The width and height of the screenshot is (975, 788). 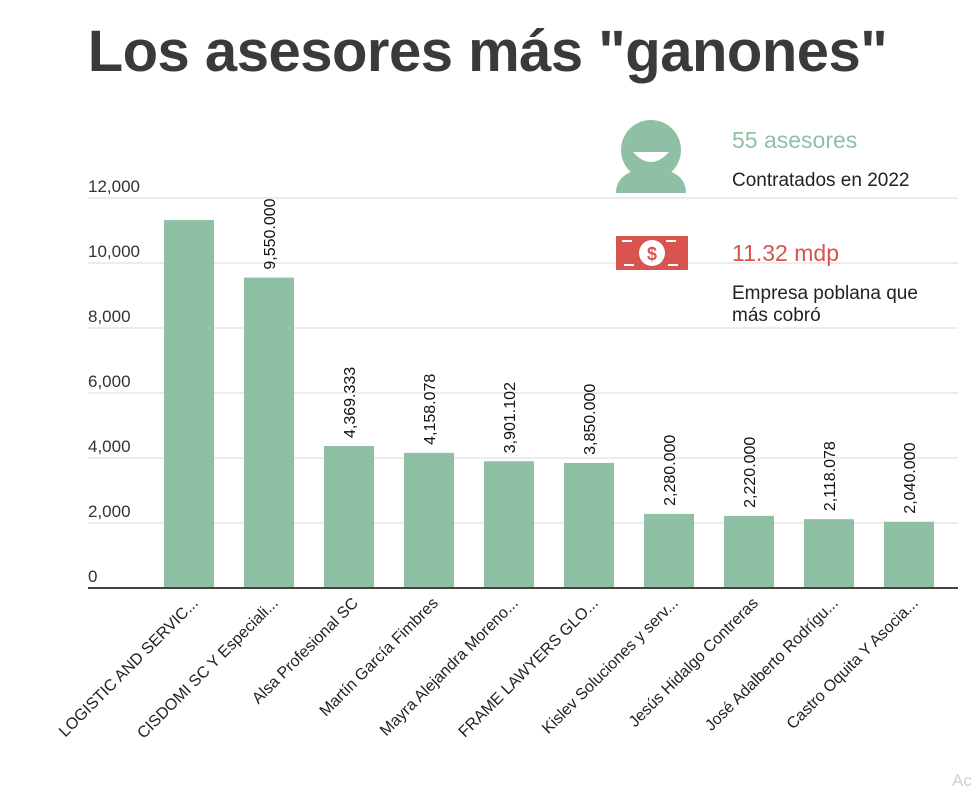 I want to click on advisors-info: 55 asesores Contratados en 2022, so click(x=762, y=156).